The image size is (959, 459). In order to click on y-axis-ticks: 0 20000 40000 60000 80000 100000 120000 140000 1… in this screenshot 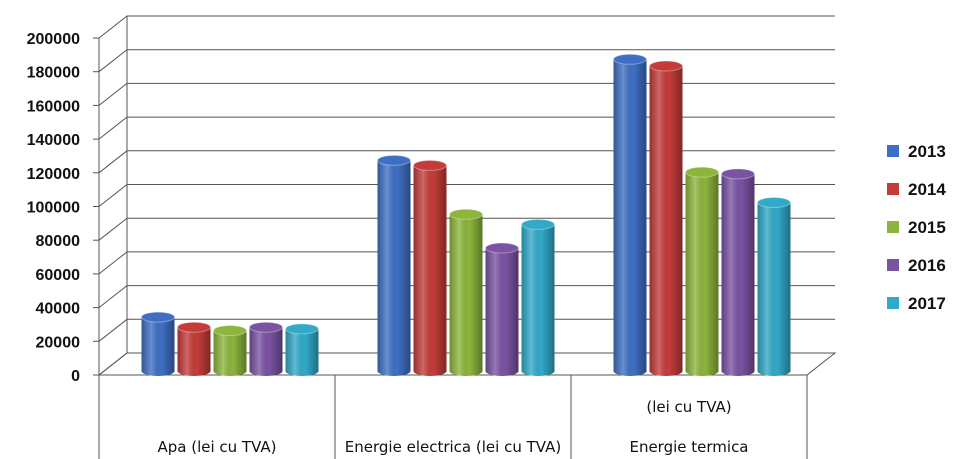, I will do `click(53, 208)`.